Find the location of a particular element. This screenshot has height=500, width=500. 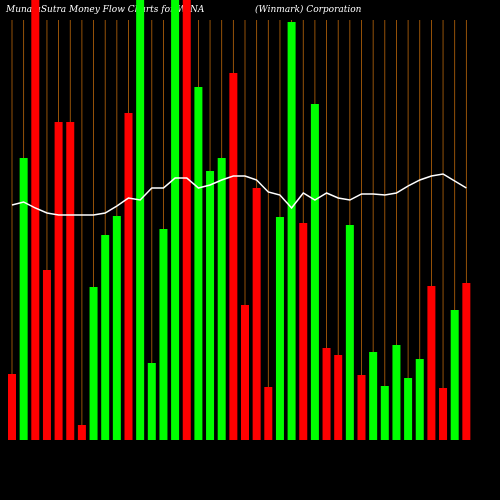

chart-subtitle: (Winmark) Corporation is located at coordinates (308, 9).